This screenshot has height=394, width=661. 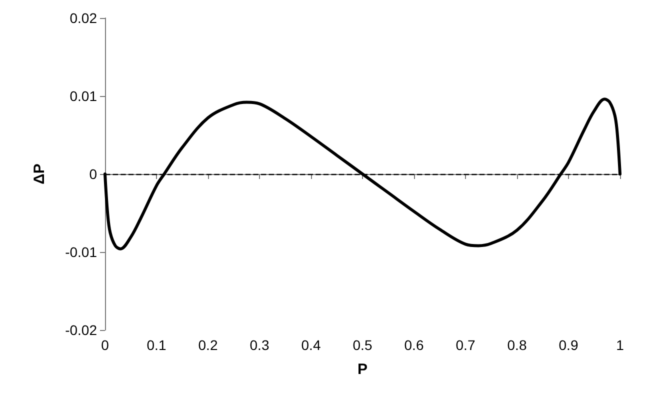 What do you see at coordinates (517, 345) in the screenshot?
I see `x-tick-label: 0.8` at bounding box center [517, 345].